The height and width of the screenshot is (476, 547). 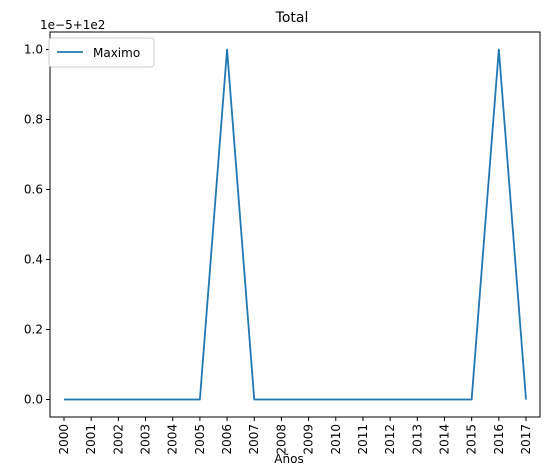 I want to click on y-tick-label: 0.8, so click(x=33, y=120).